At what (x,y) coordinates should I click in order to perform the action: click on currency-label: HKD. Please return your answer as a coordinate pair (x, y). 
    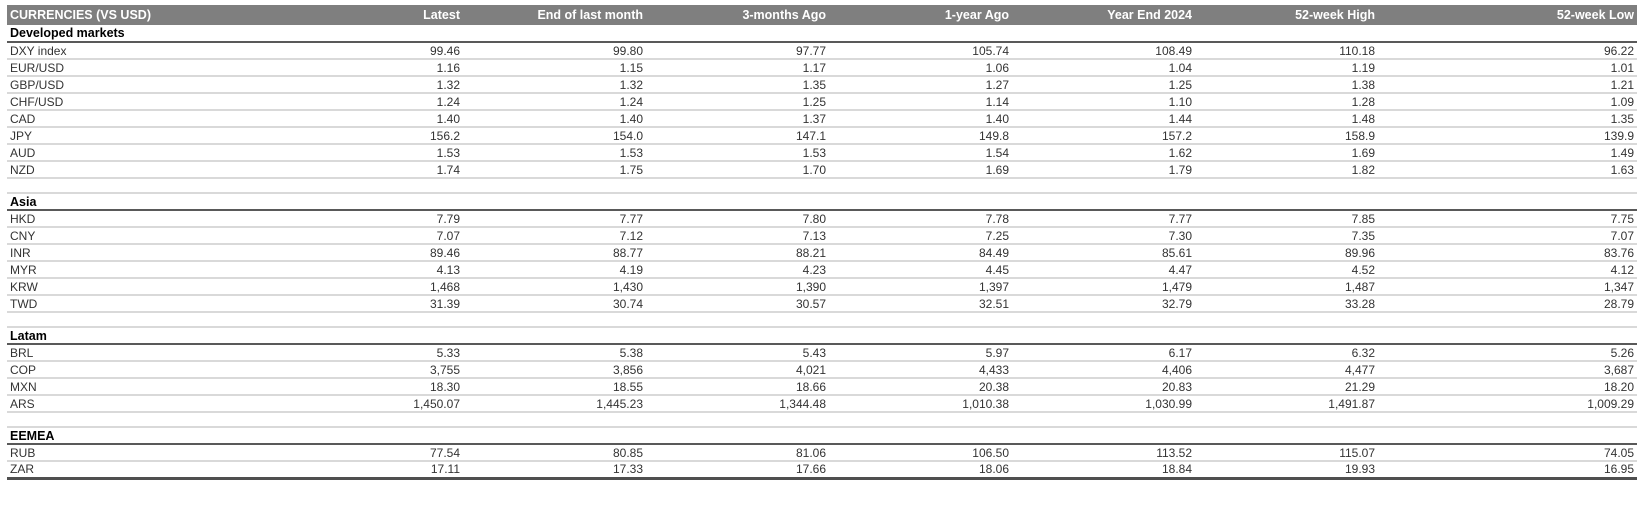
    Looking at the image, I should click on (143, 219).